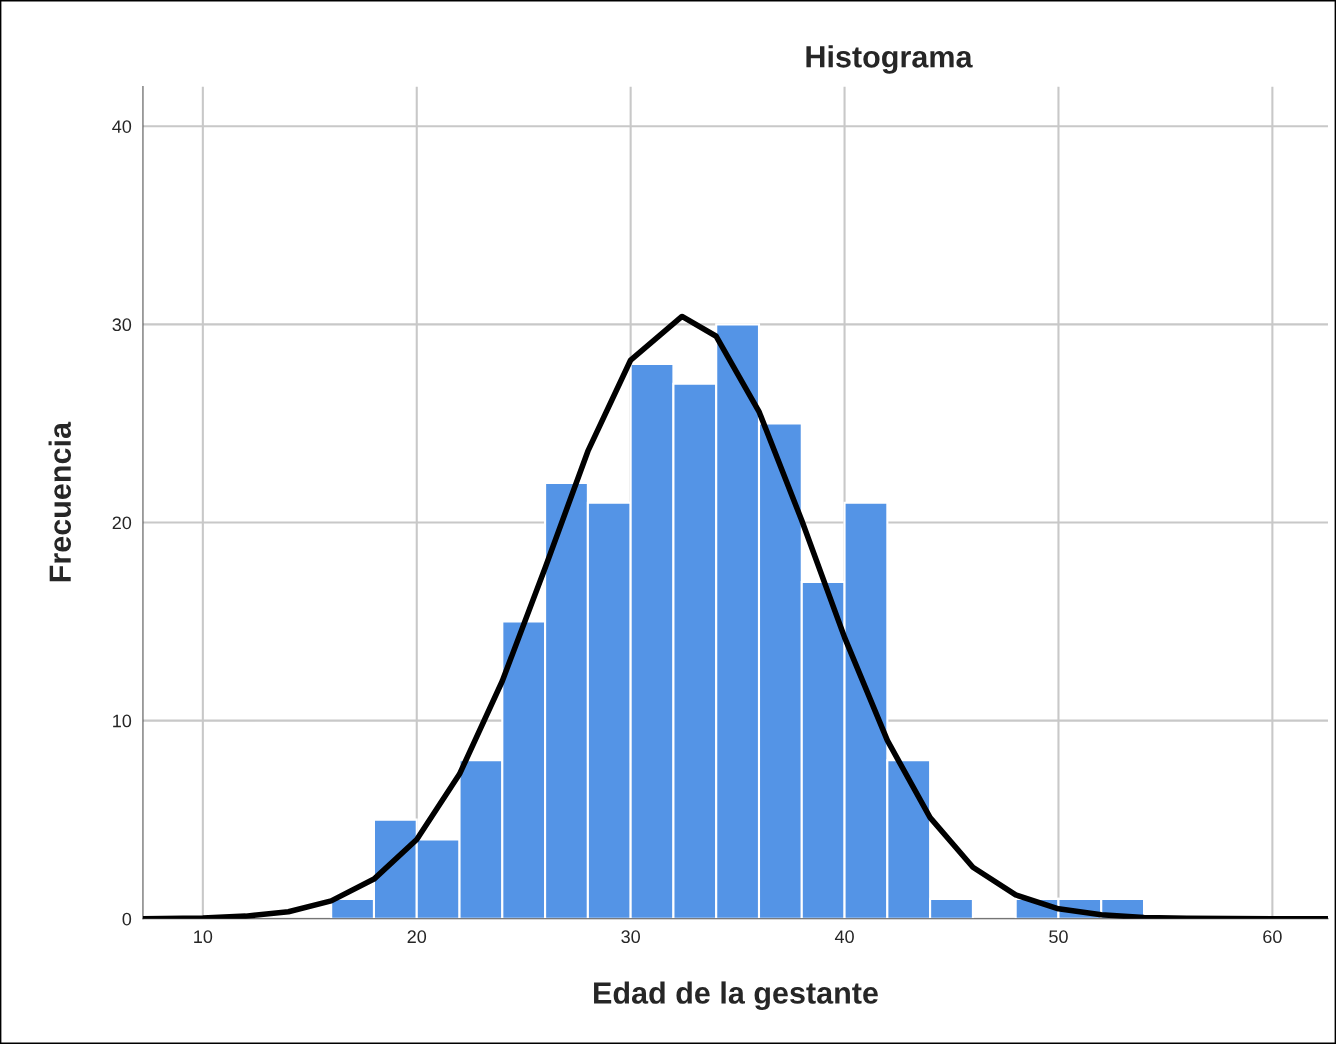 The image size is (1336, 1044). What do you see at coordinates (844, 937) in the screenshot?
I see `x-tick-label: 40` at bounding box center [844, 937].